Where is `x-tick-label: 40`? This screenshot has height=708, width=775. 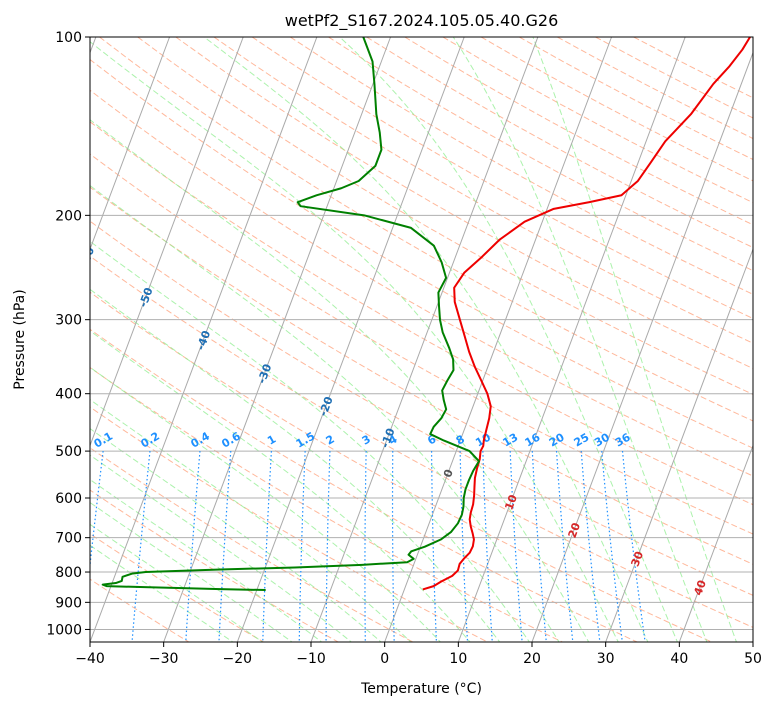
x-tick-label: 40 is located at coordinates (679, 659).